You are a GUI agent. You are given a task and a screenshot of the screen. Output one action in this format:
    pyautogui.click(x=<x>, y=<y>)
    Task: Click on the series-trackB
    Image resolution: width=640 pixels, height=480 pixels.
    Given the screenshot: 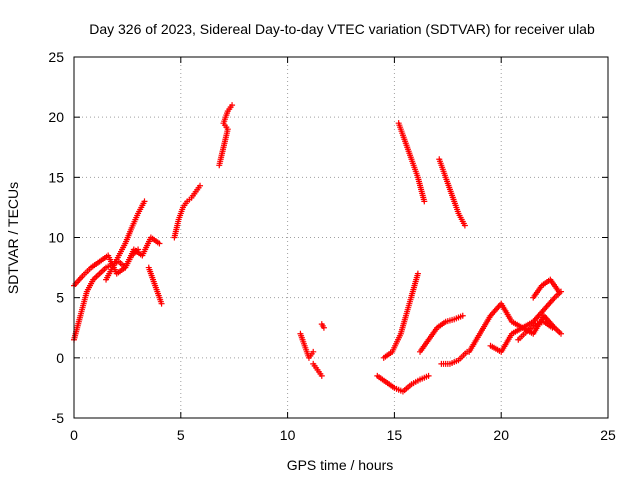 What is the action you would take?
    pyautogui.click(x=117, y=261)
    